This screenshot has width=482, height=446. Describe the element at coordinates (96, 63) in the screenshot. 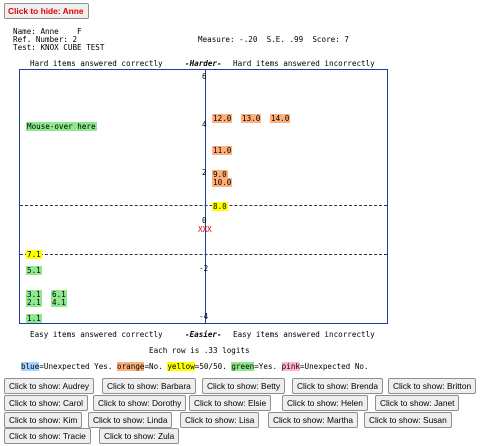

I see `top-left-heading: Hard items answered correctly` at that location.